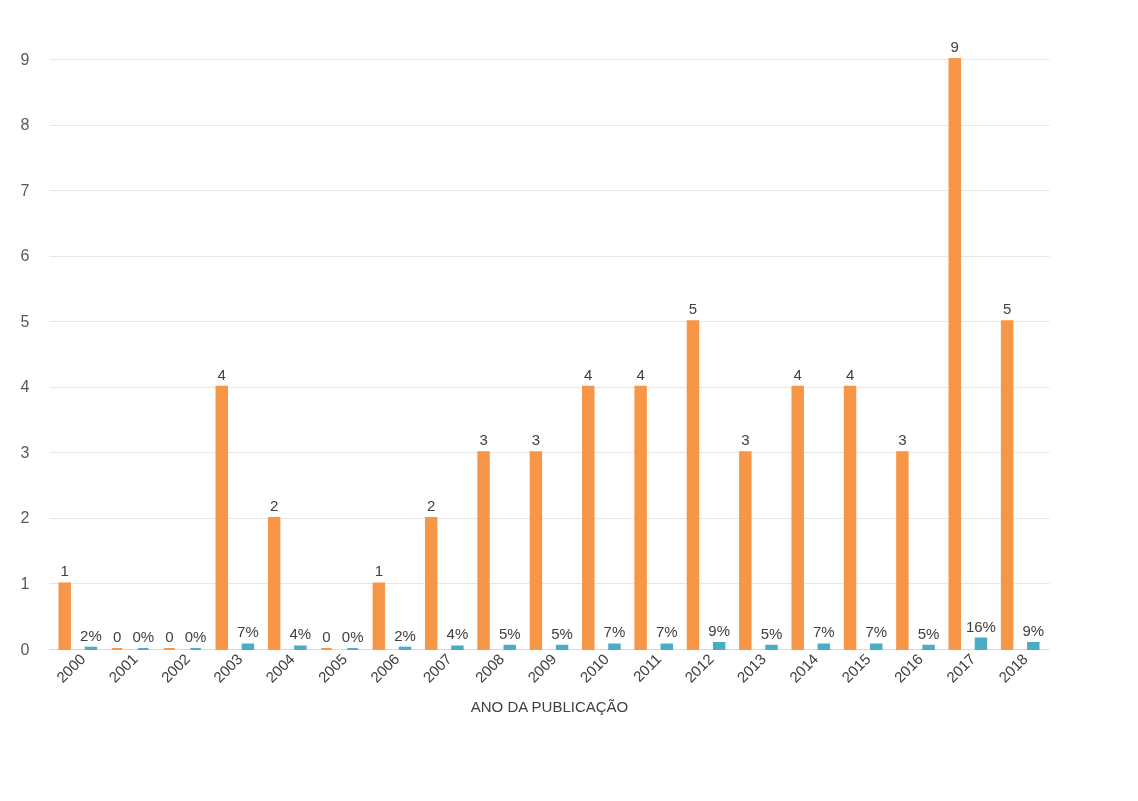 The height and width of the screenshot is (801, 1138). What do you see at coordinates (25, 190) in the screenshot?
I see `y-tick-label: 7` at bounding box center [25, 190].